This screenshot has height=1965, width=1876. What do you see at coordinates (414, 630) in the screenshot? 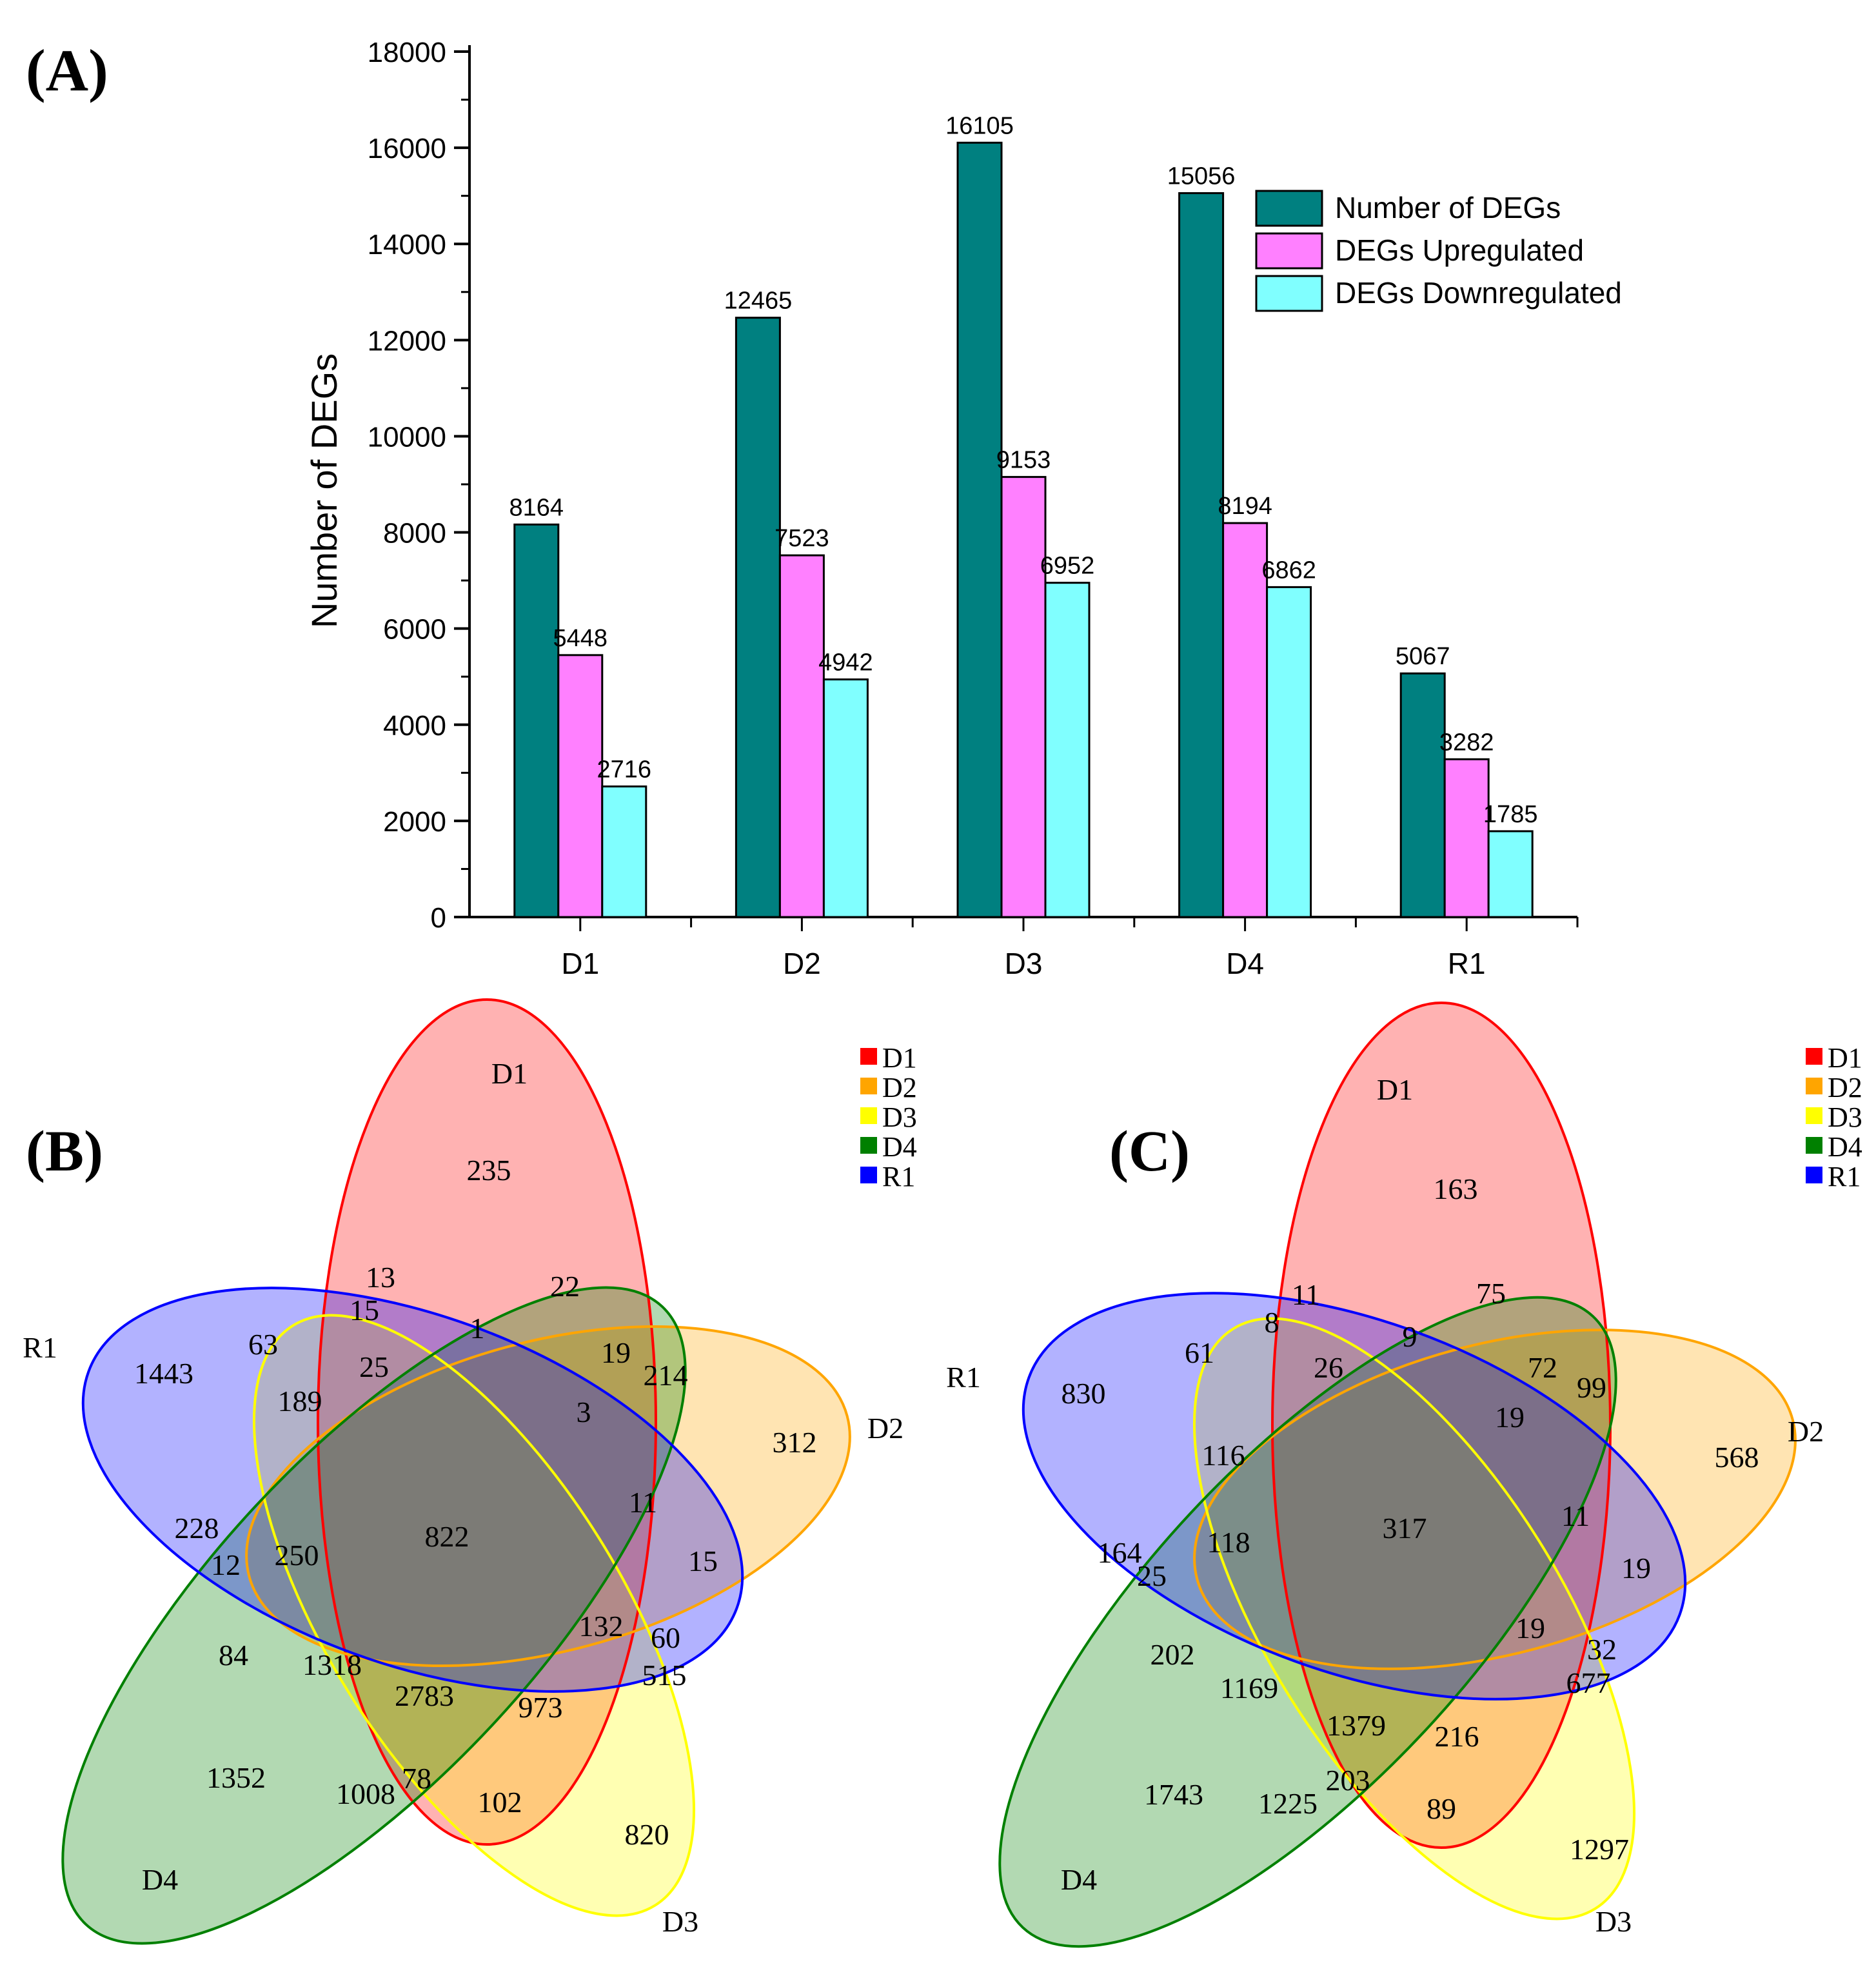
I see `y-tick-label: 6000` at bounding box center [414, 630].